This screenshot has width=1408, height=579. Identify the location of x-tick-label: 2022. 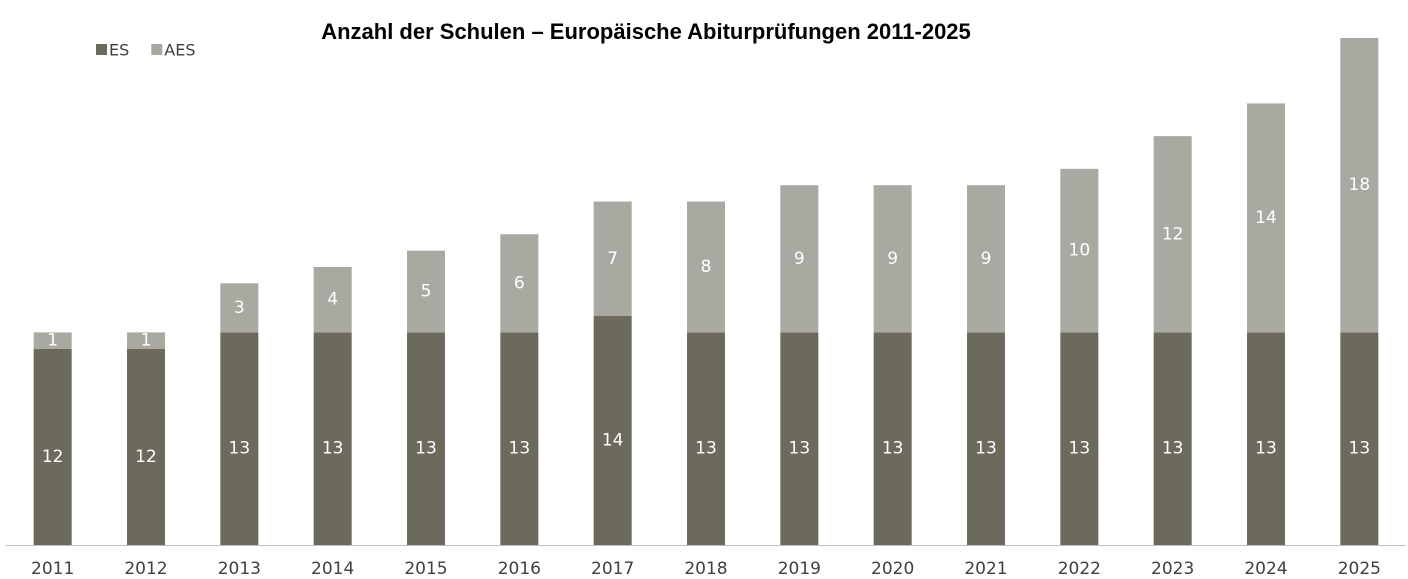
(1079, 569).